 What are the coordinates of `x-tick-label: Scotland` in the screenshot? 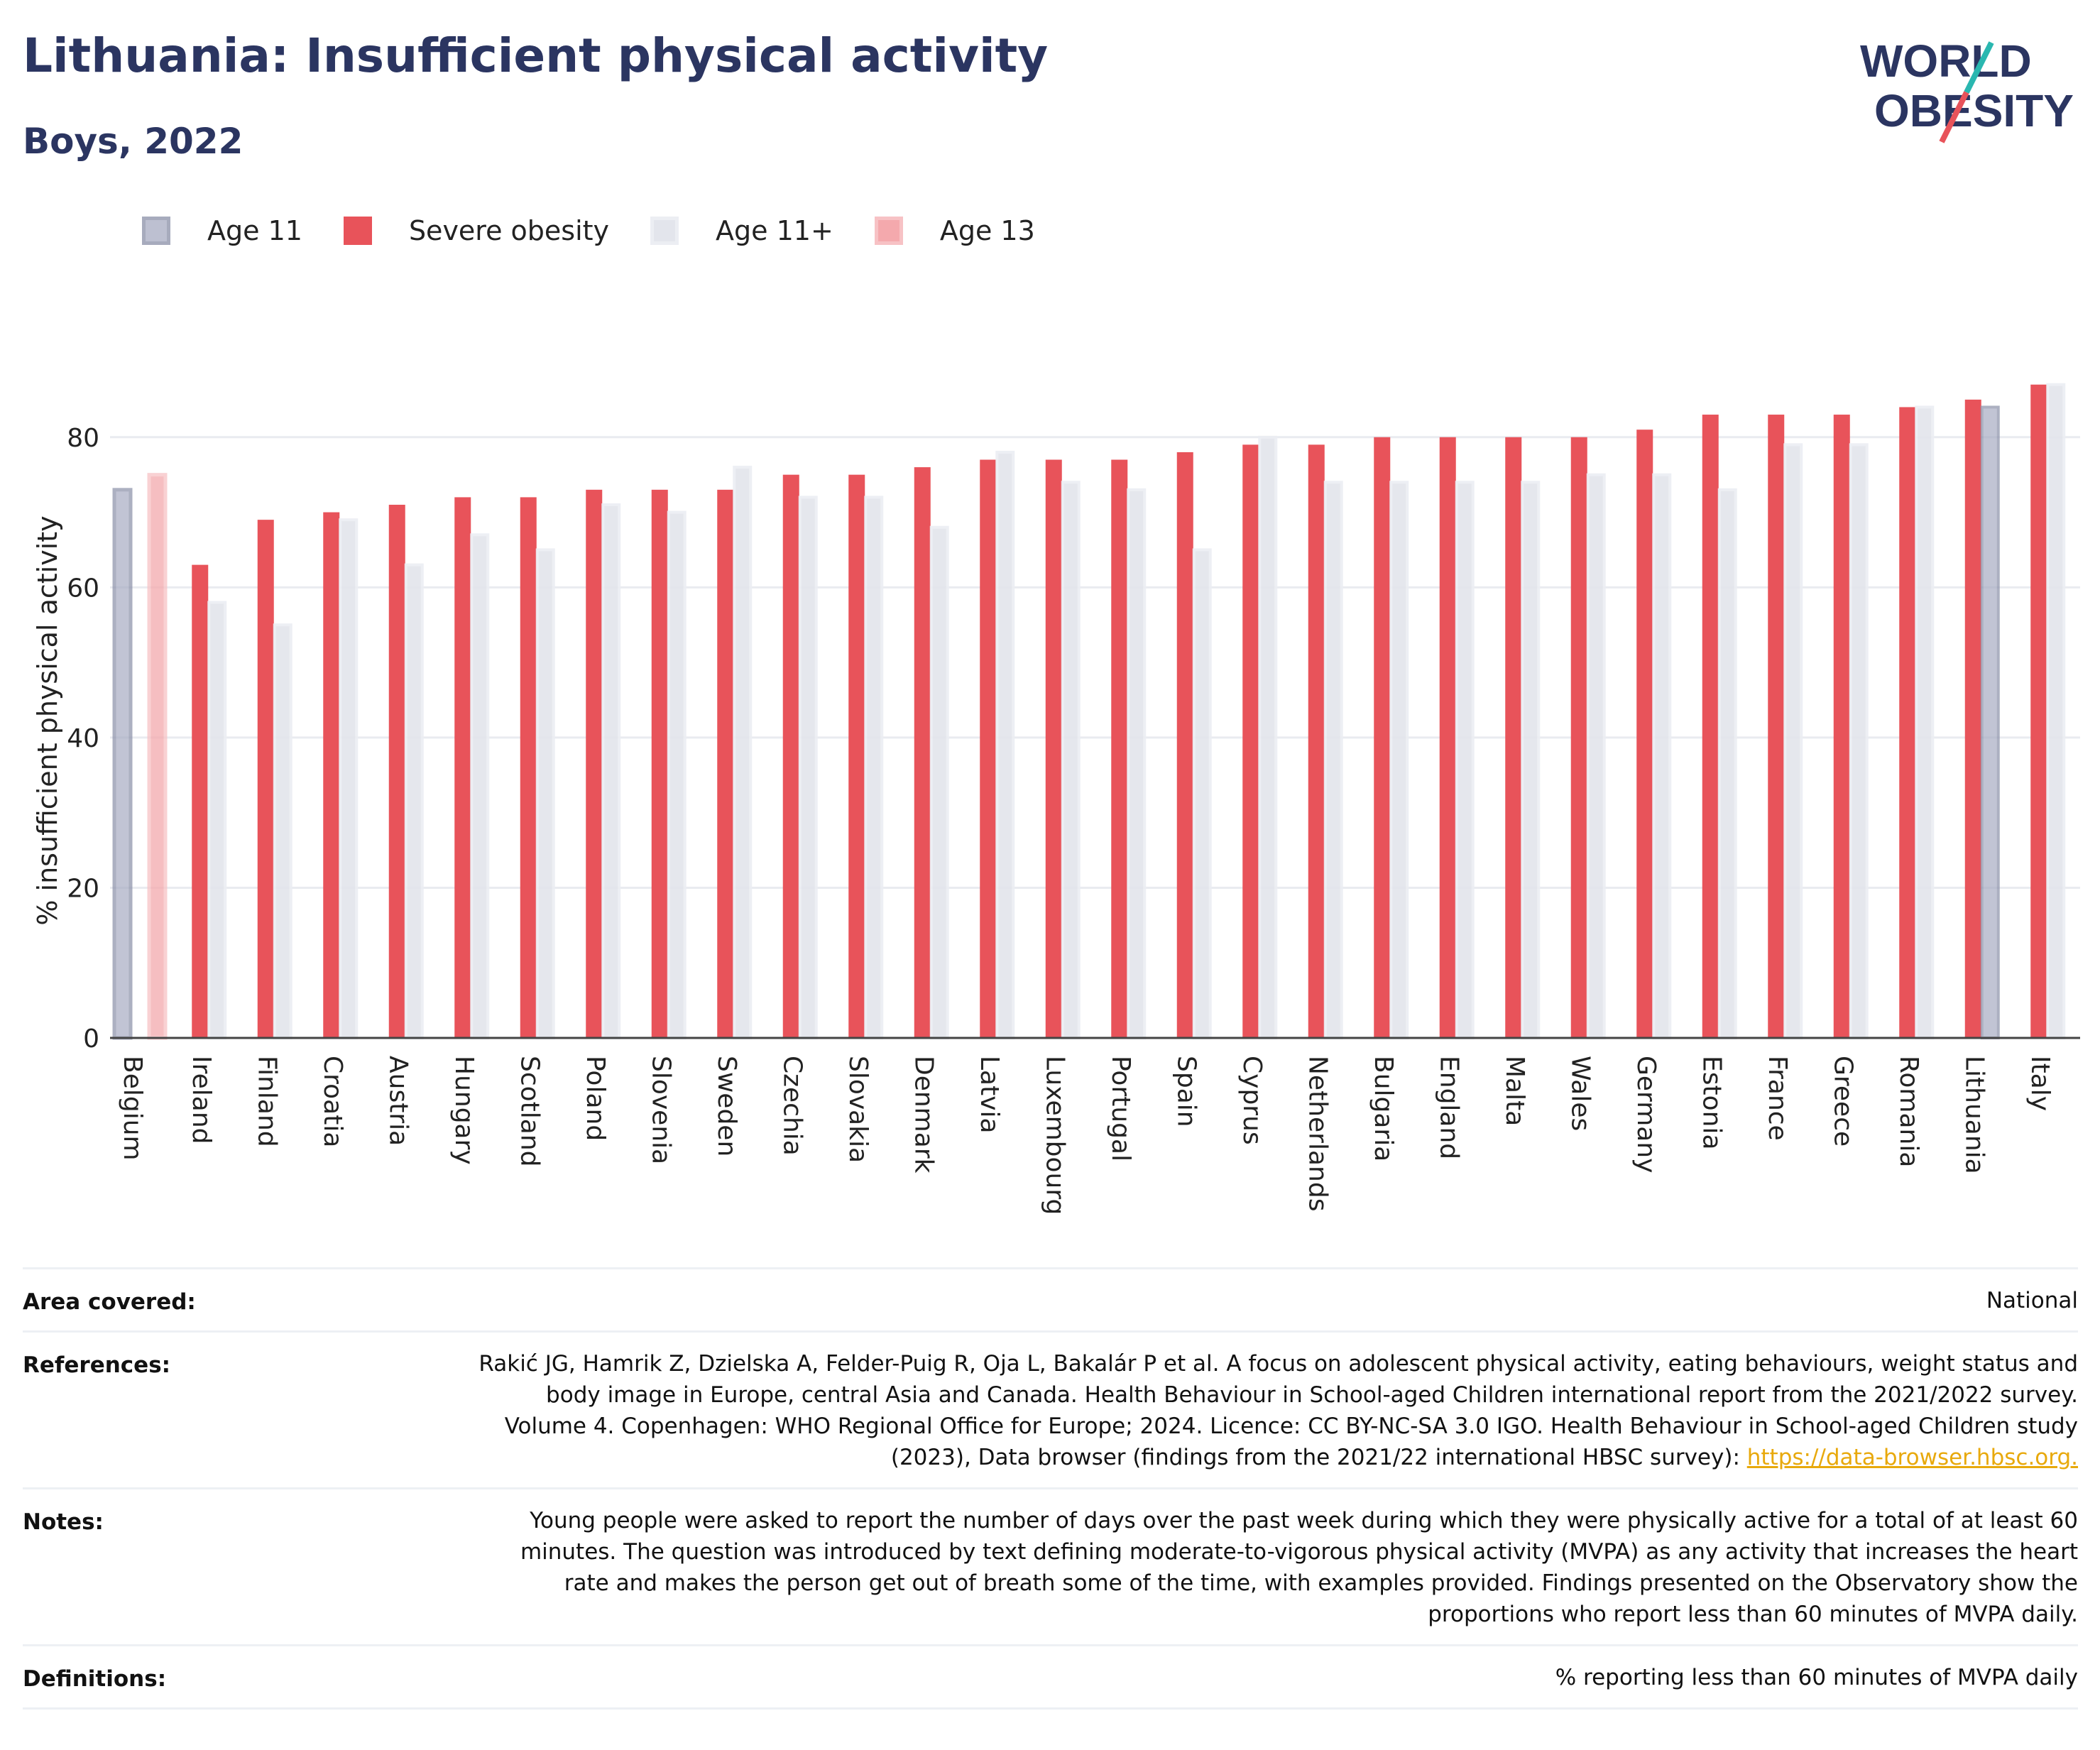 It's located at (529, 1111).